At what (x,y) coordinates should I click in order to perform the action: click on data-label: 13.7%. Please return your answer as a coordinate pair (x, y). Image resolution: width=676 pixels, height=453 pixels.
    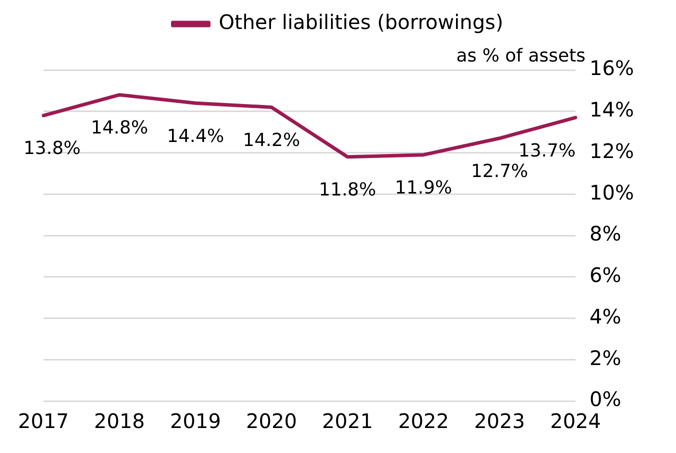
    Looking at the image, I should click on (547, 151).